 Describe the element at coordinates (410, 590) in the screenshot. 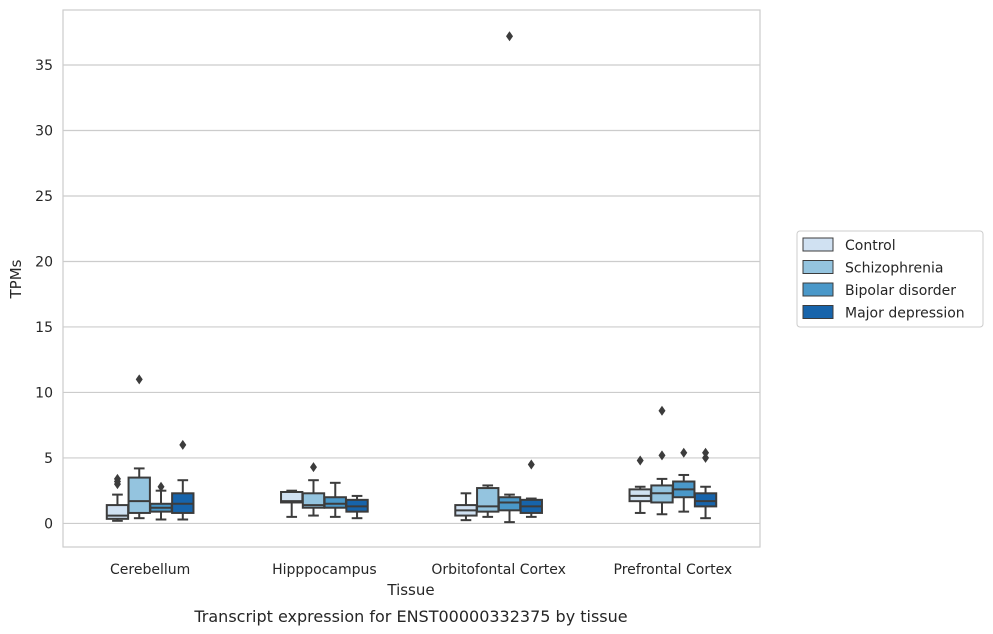

I see `x-axis-label: Tissue` at that location.